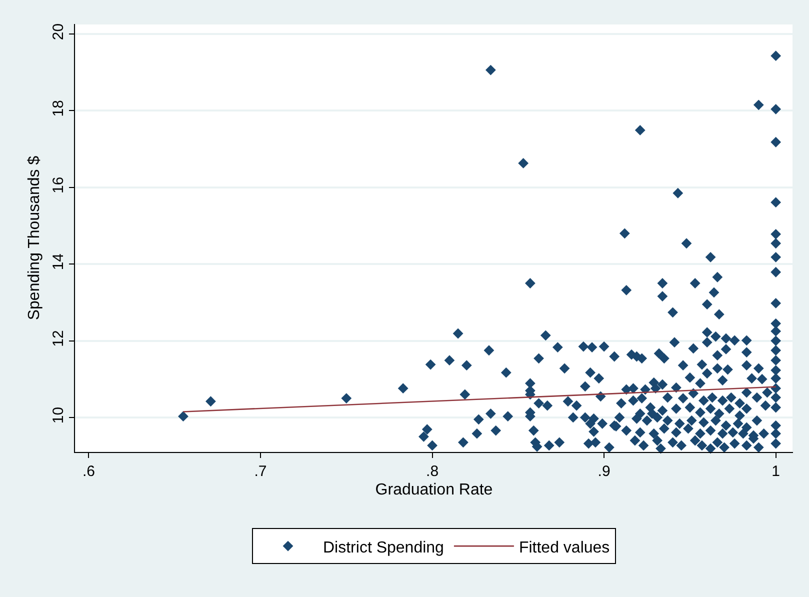 This screenshot has width=809, height=597. I want to click on x-tick-label: .6, so click(88, 471).